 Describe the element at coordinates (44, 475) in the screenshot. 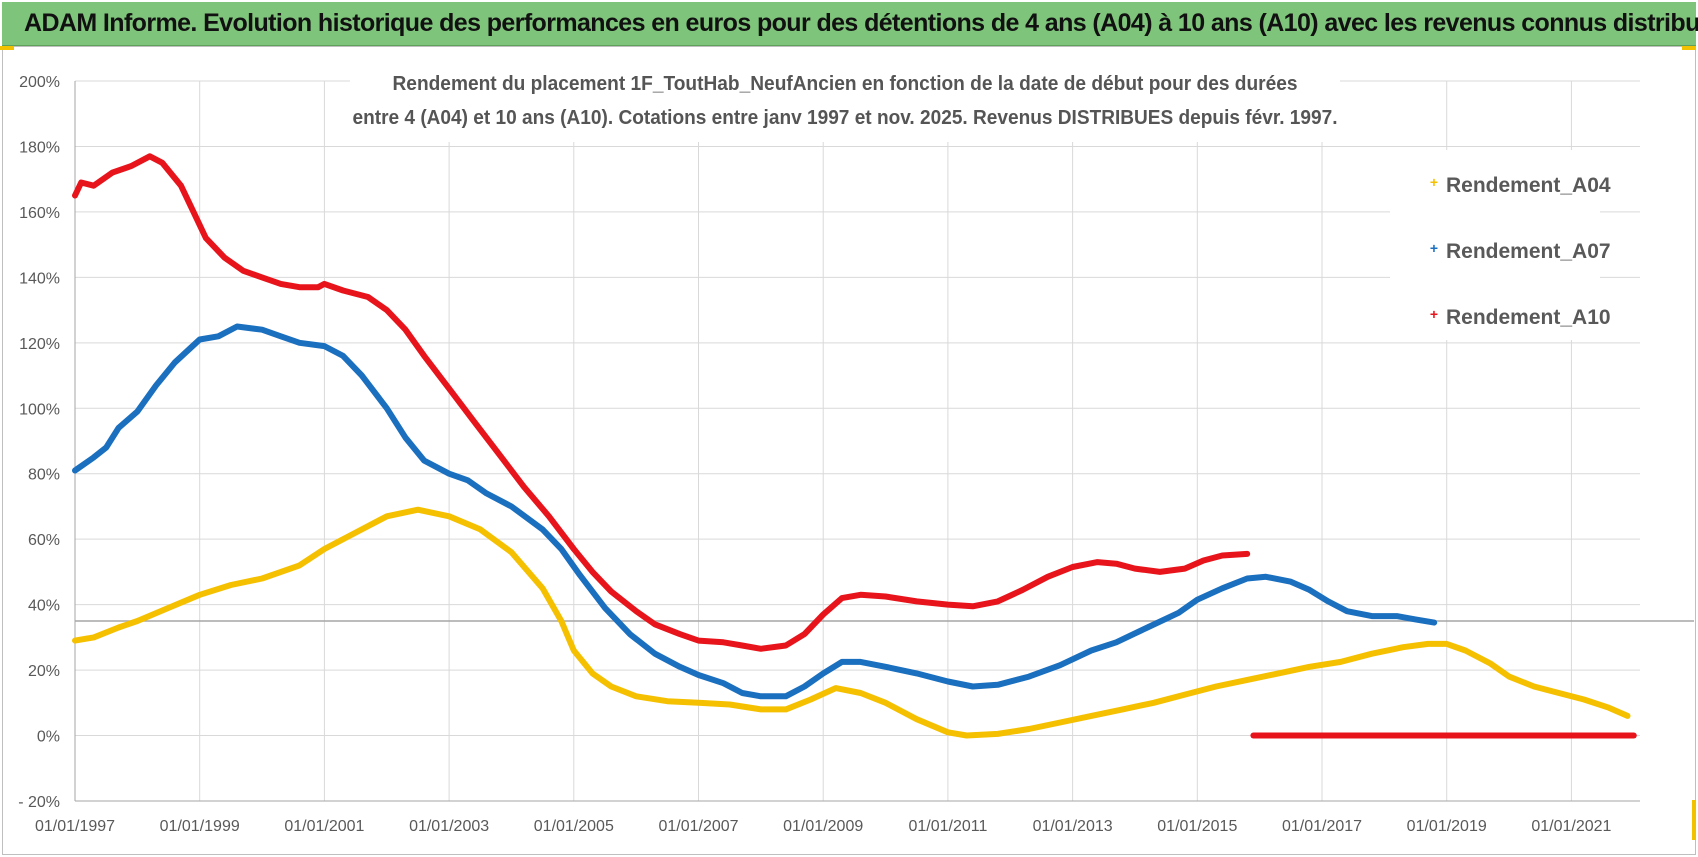

I see `y-tick-label: 80%` at that location.